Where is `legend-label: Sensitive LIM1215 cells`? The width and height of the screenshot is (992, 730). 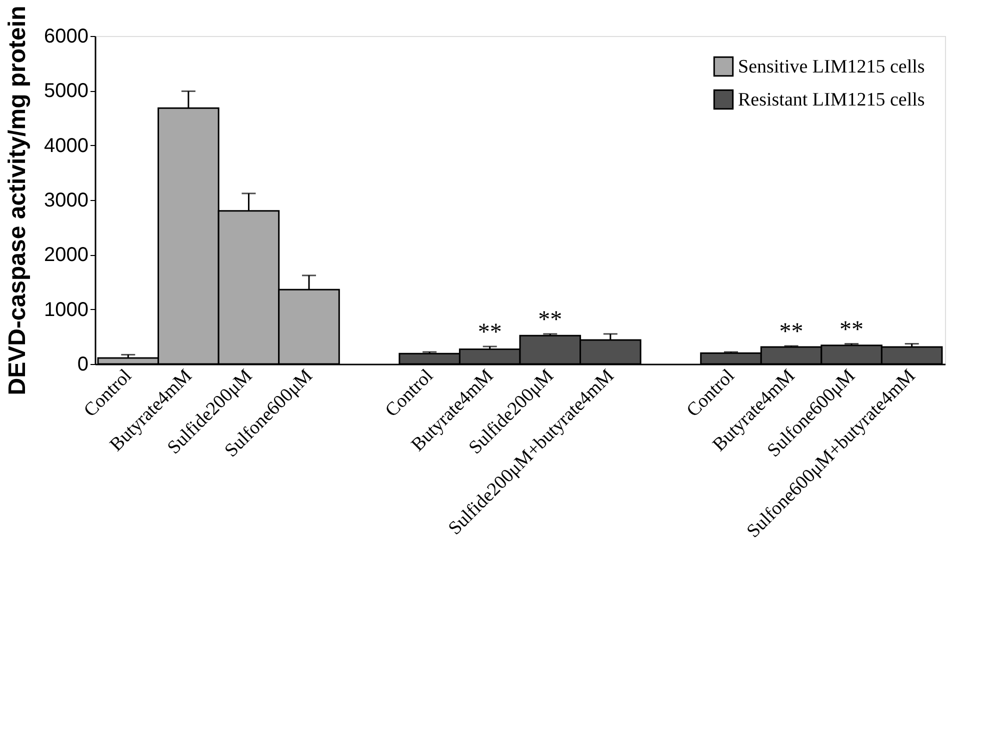
legend-label: Sensitive LIM1215 cells is located at coordinates (831, 67).